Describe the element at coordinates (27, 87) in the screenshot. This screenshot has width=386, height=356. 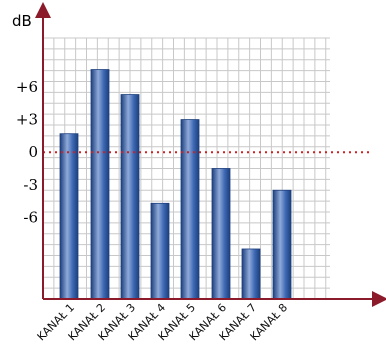
I see `y-tick-label: +6` at that location.